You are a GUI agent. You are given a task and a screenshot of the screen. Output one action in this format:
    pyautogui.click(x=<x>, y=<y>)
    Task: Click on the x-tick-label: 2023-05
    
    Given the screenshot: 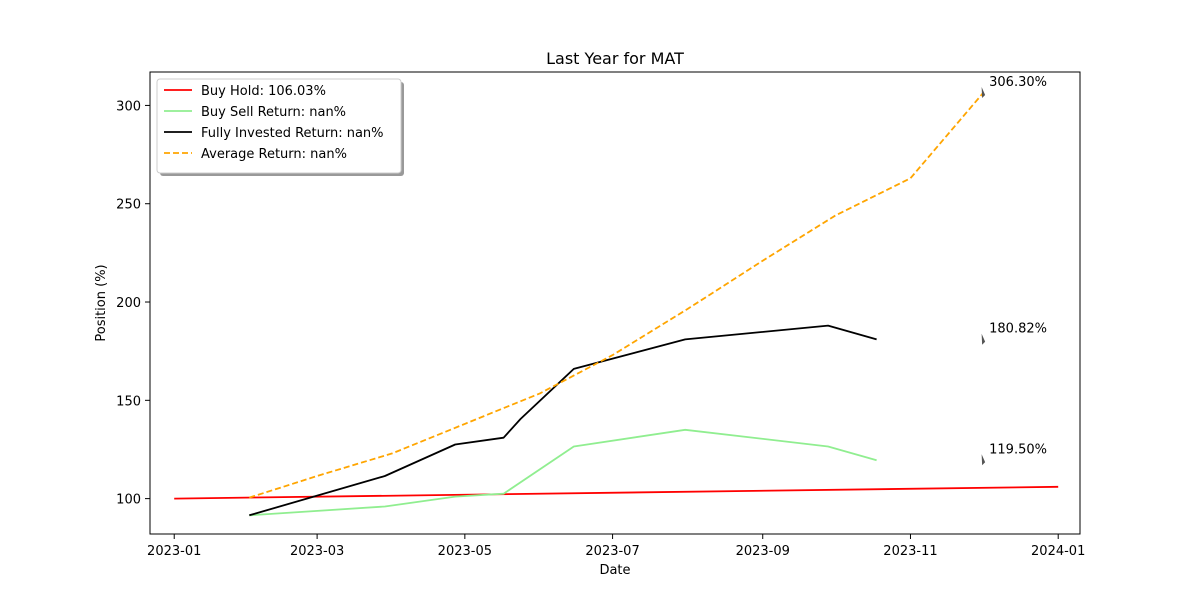 What is the action you would take?
    pyautogui.click(x=465, y=551)
    